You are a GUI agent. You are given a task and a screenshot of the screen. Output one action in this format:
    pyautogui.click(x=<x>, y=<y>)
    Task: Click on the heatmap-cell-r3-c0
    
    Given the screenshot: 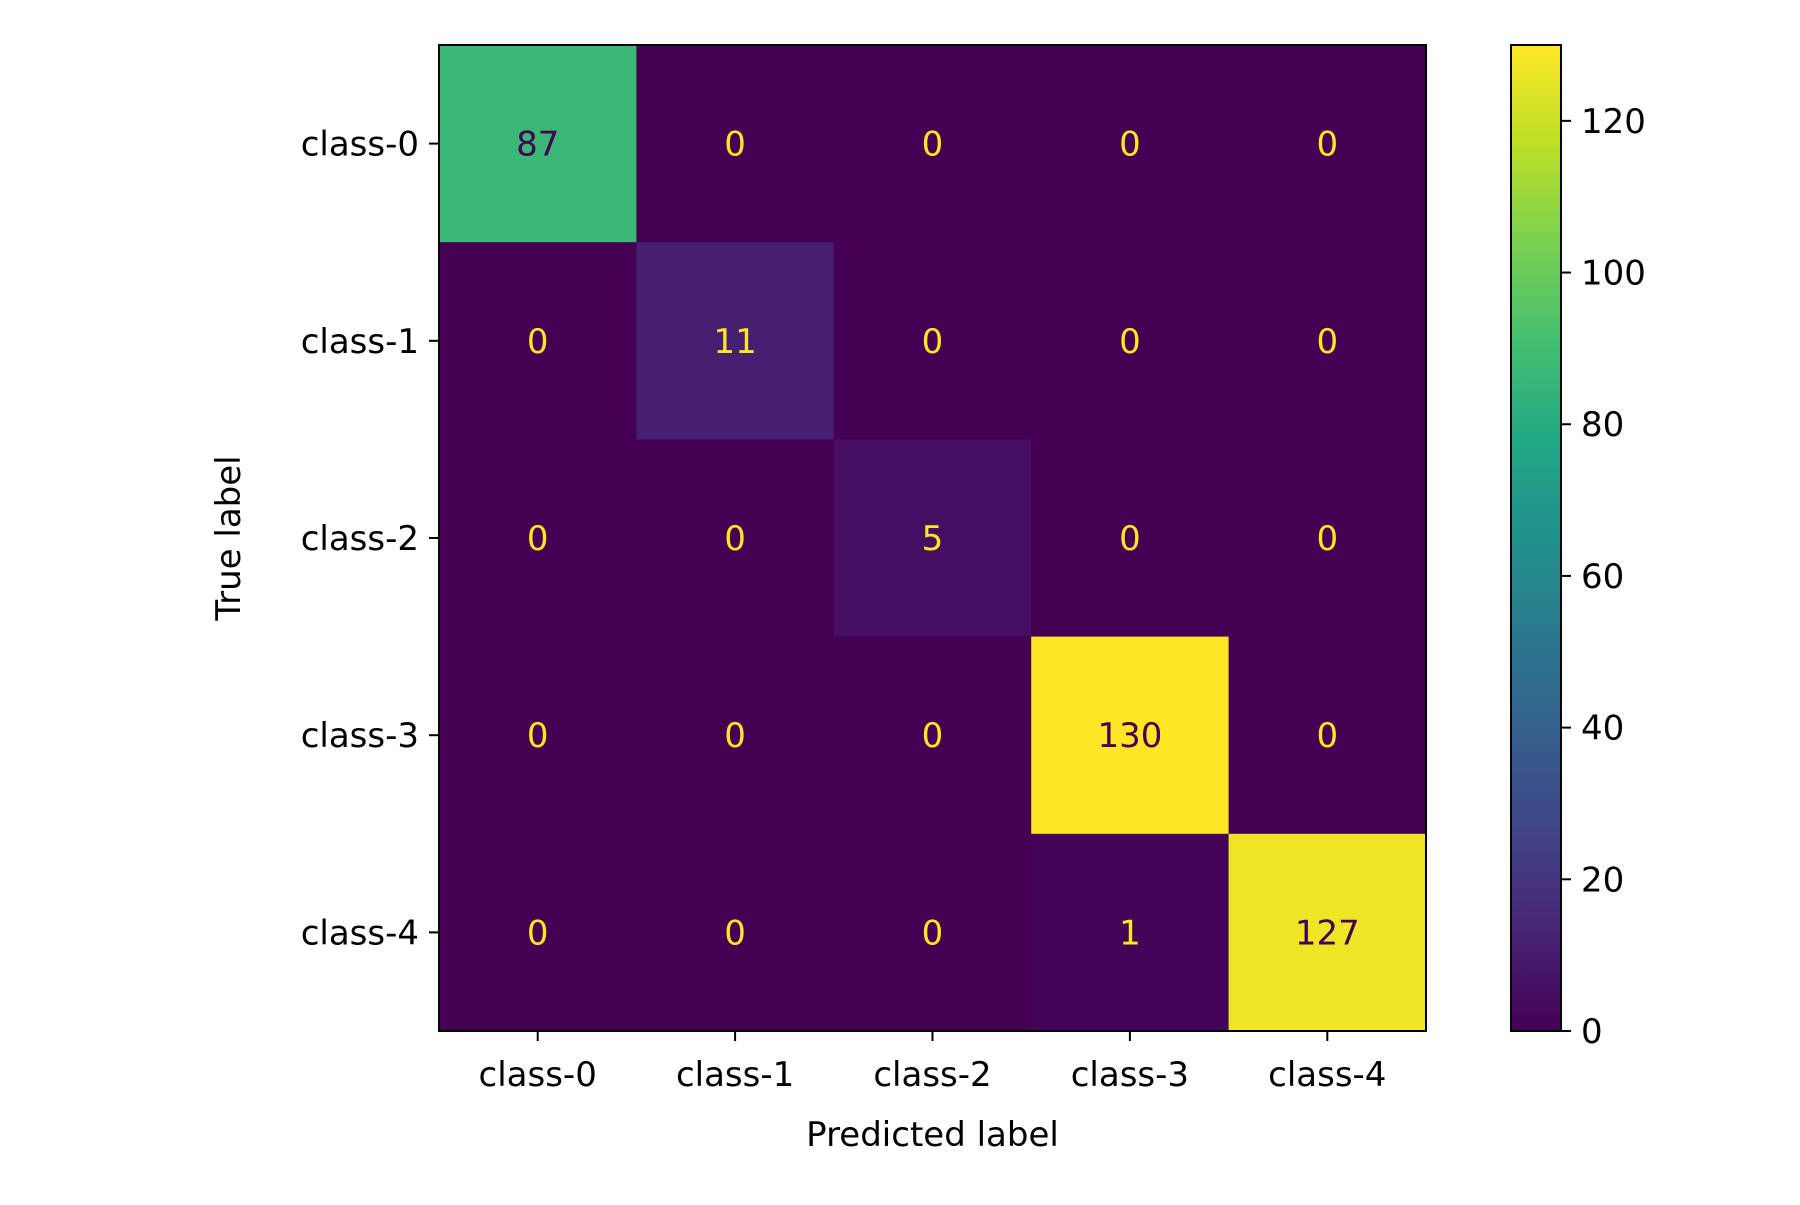 What is the action you would take?
    pyautogui.click(x=538, y=735)
    